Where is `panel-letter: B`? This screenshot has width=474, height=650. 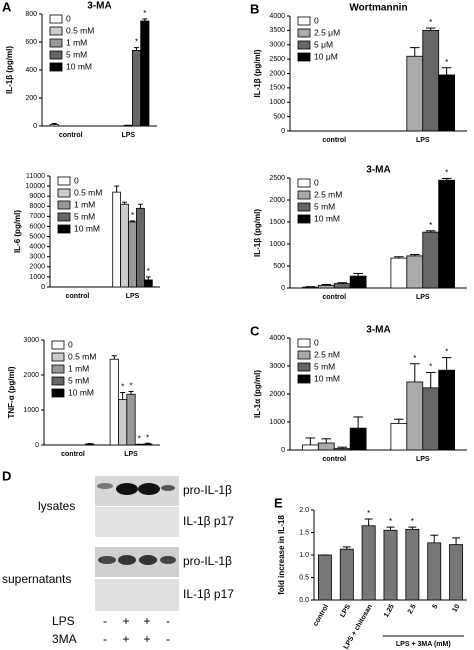
panel-letter: B is located at coordinates (254, 8).